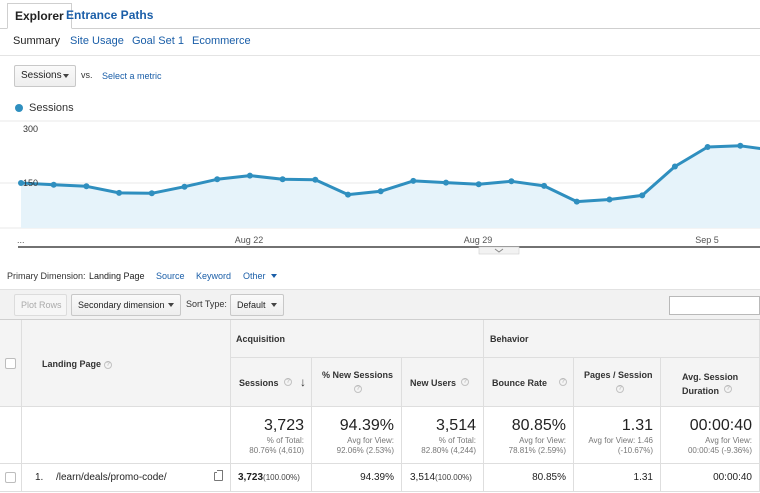 This screenshot has width=760, height=493. I want to click on select-all-checkbox, so click(10, 363).